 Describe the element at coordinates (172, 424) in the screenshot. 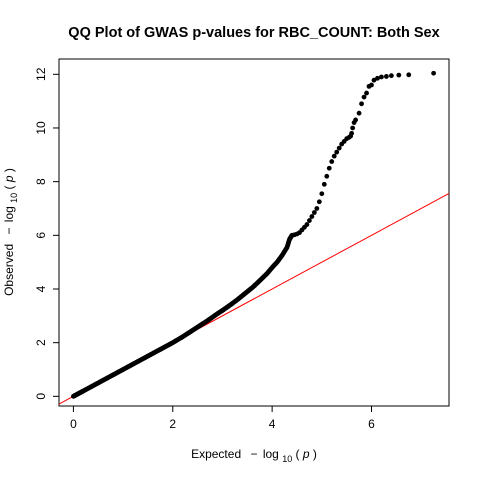

I see `x-tick-label: 2` at that location.